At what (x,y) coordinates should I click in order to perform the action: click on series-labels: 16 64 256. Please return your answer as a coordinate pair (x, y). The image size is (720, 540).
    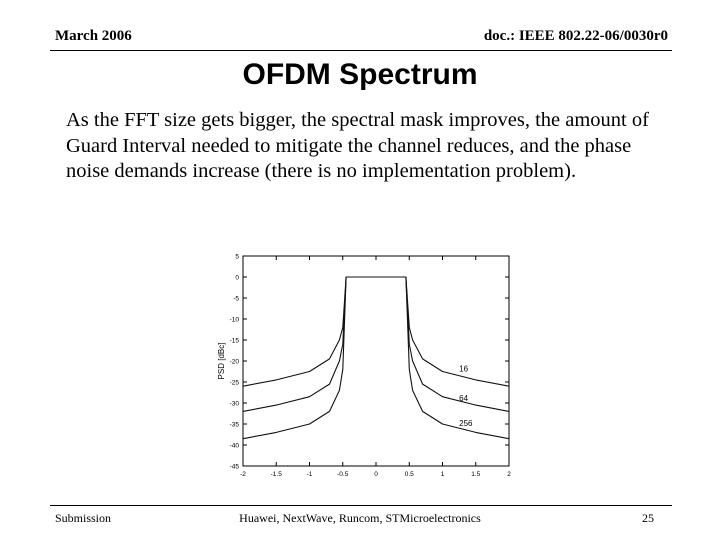
    Looking at the image, I should click on (466, 397).